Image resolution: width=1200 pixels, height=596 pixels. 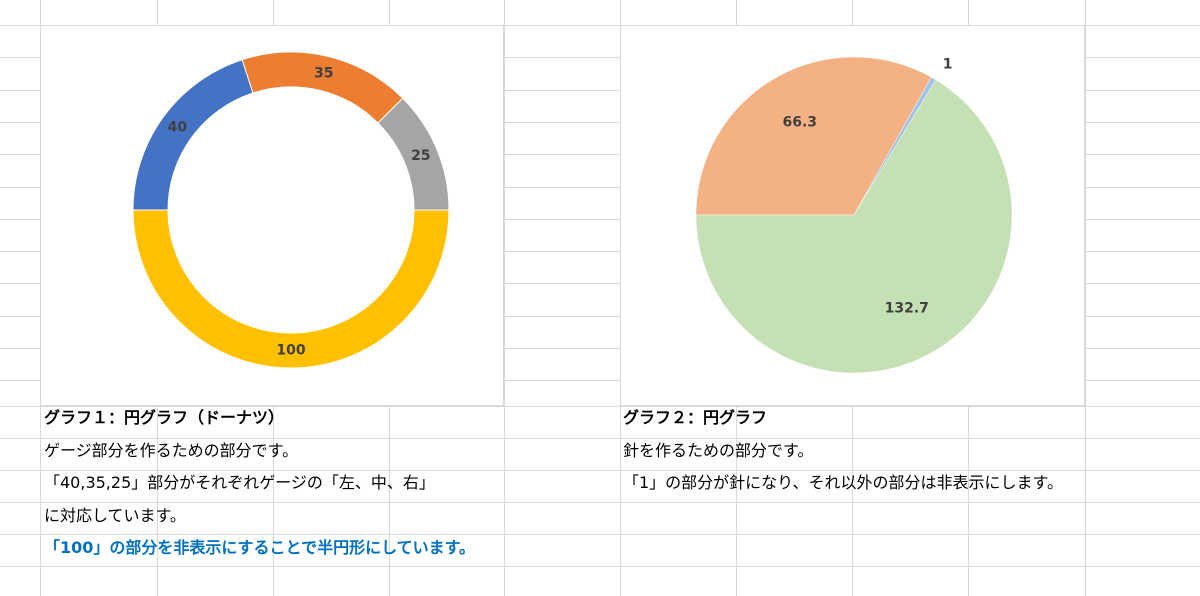 I want to click on pie-data-label: 1, so click(x=948, y=65).